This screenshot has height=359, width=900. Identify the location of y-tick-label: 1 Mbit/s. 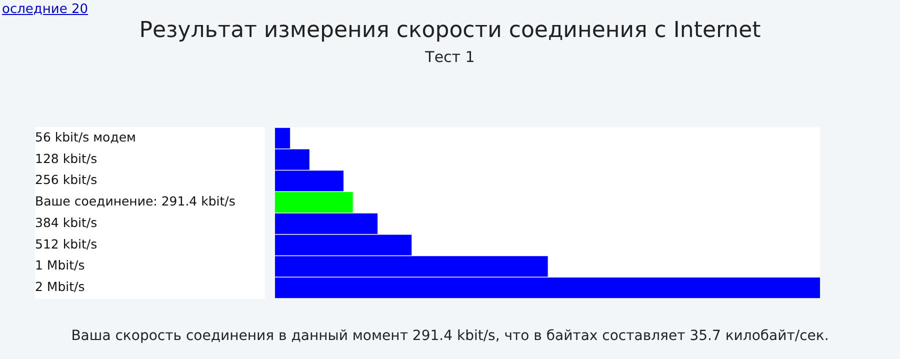
(60, 265).